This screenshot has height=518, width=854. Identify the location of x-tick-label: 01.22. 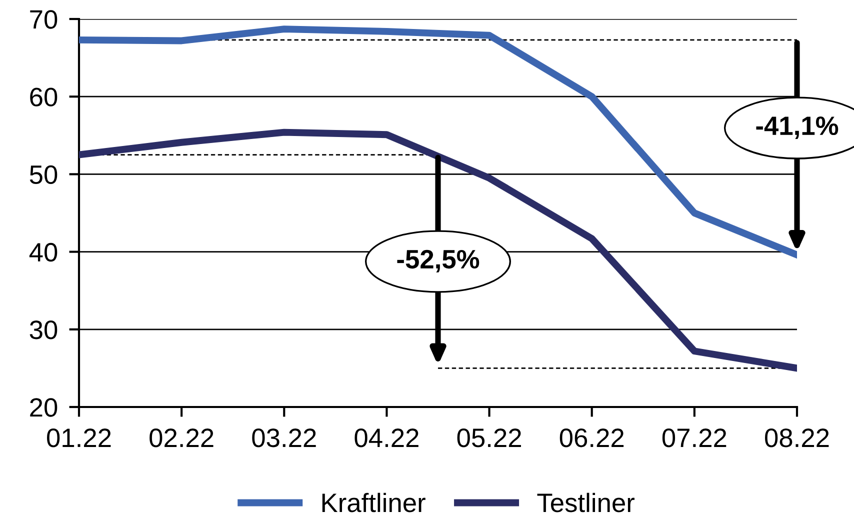
(79, 438).